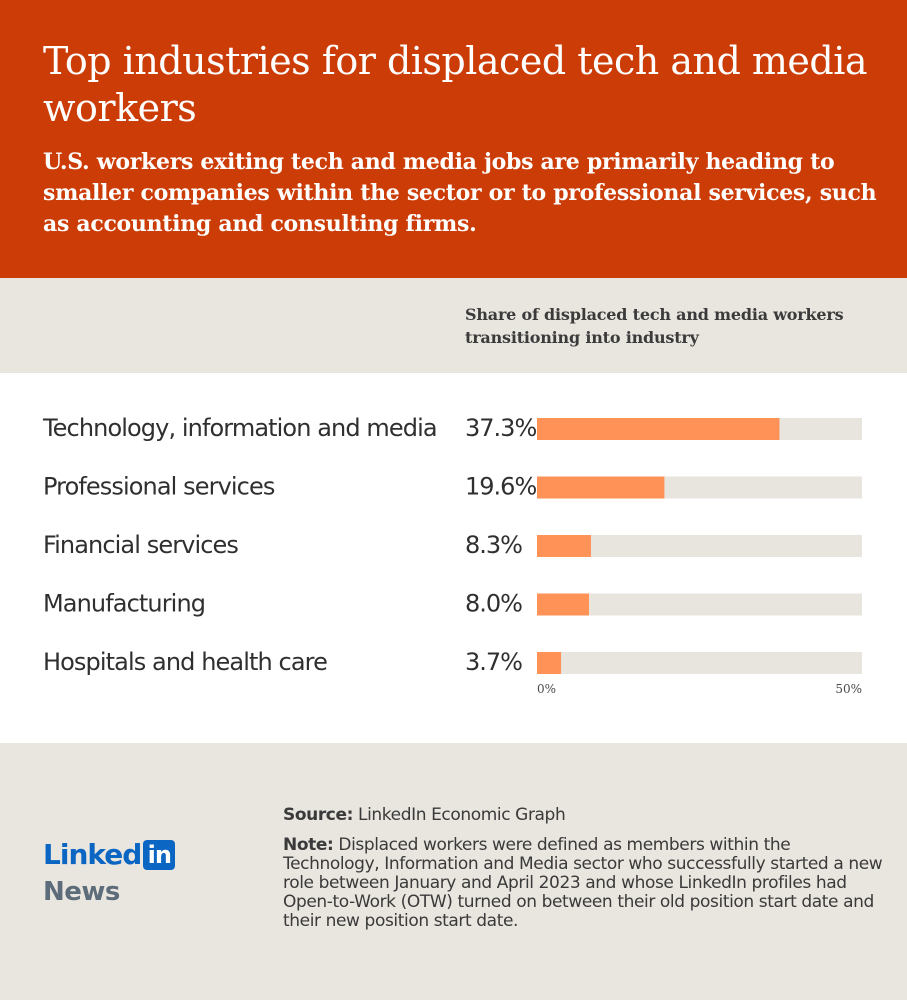  I want to click on value-label: 3.7%, so click(493, 662).